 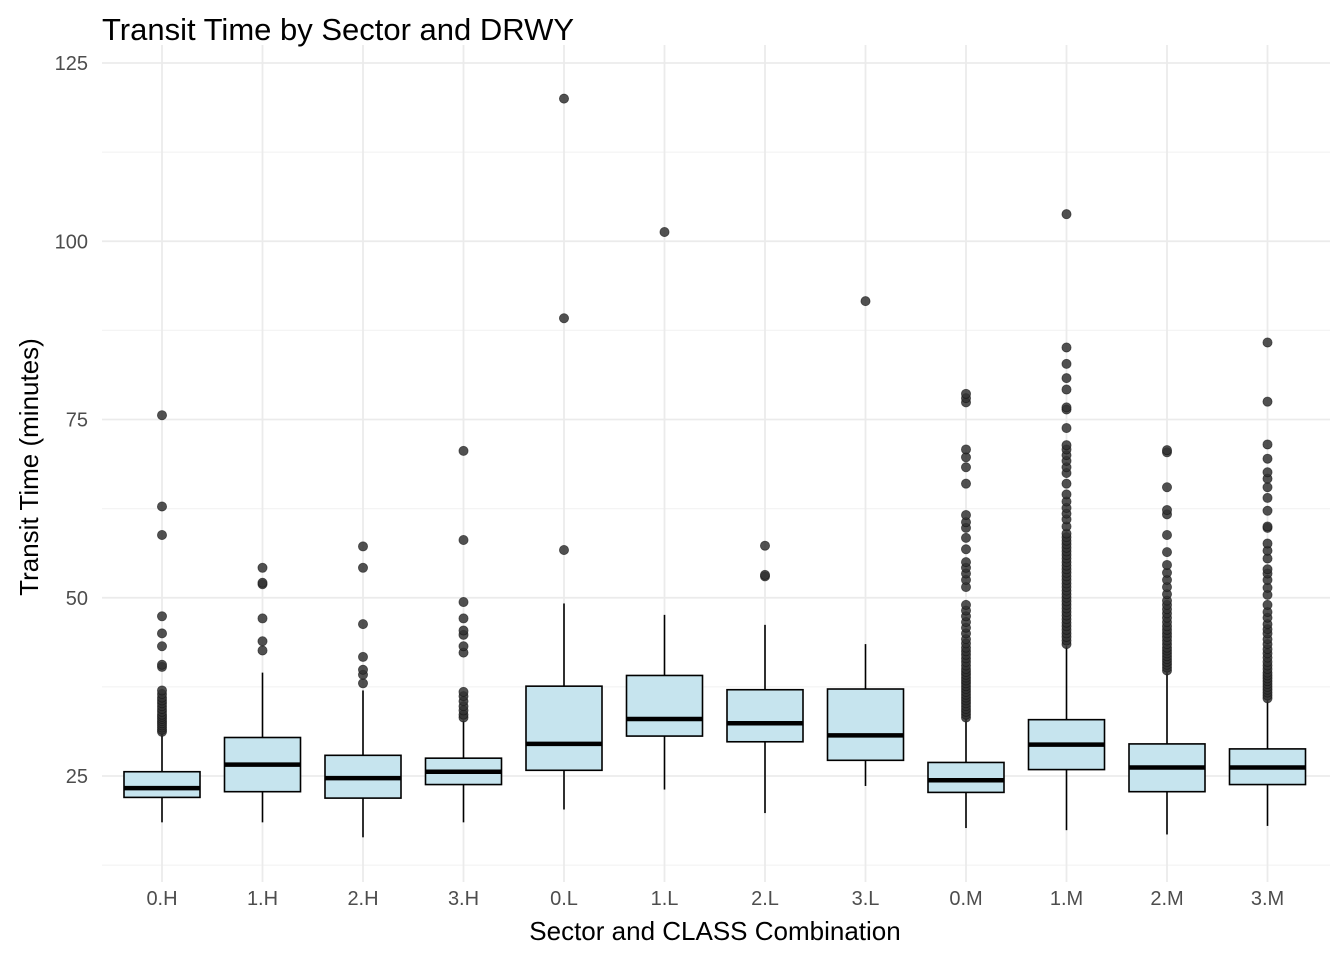 I want to click on y-tick-label: 75, so click(x=77, y=421).